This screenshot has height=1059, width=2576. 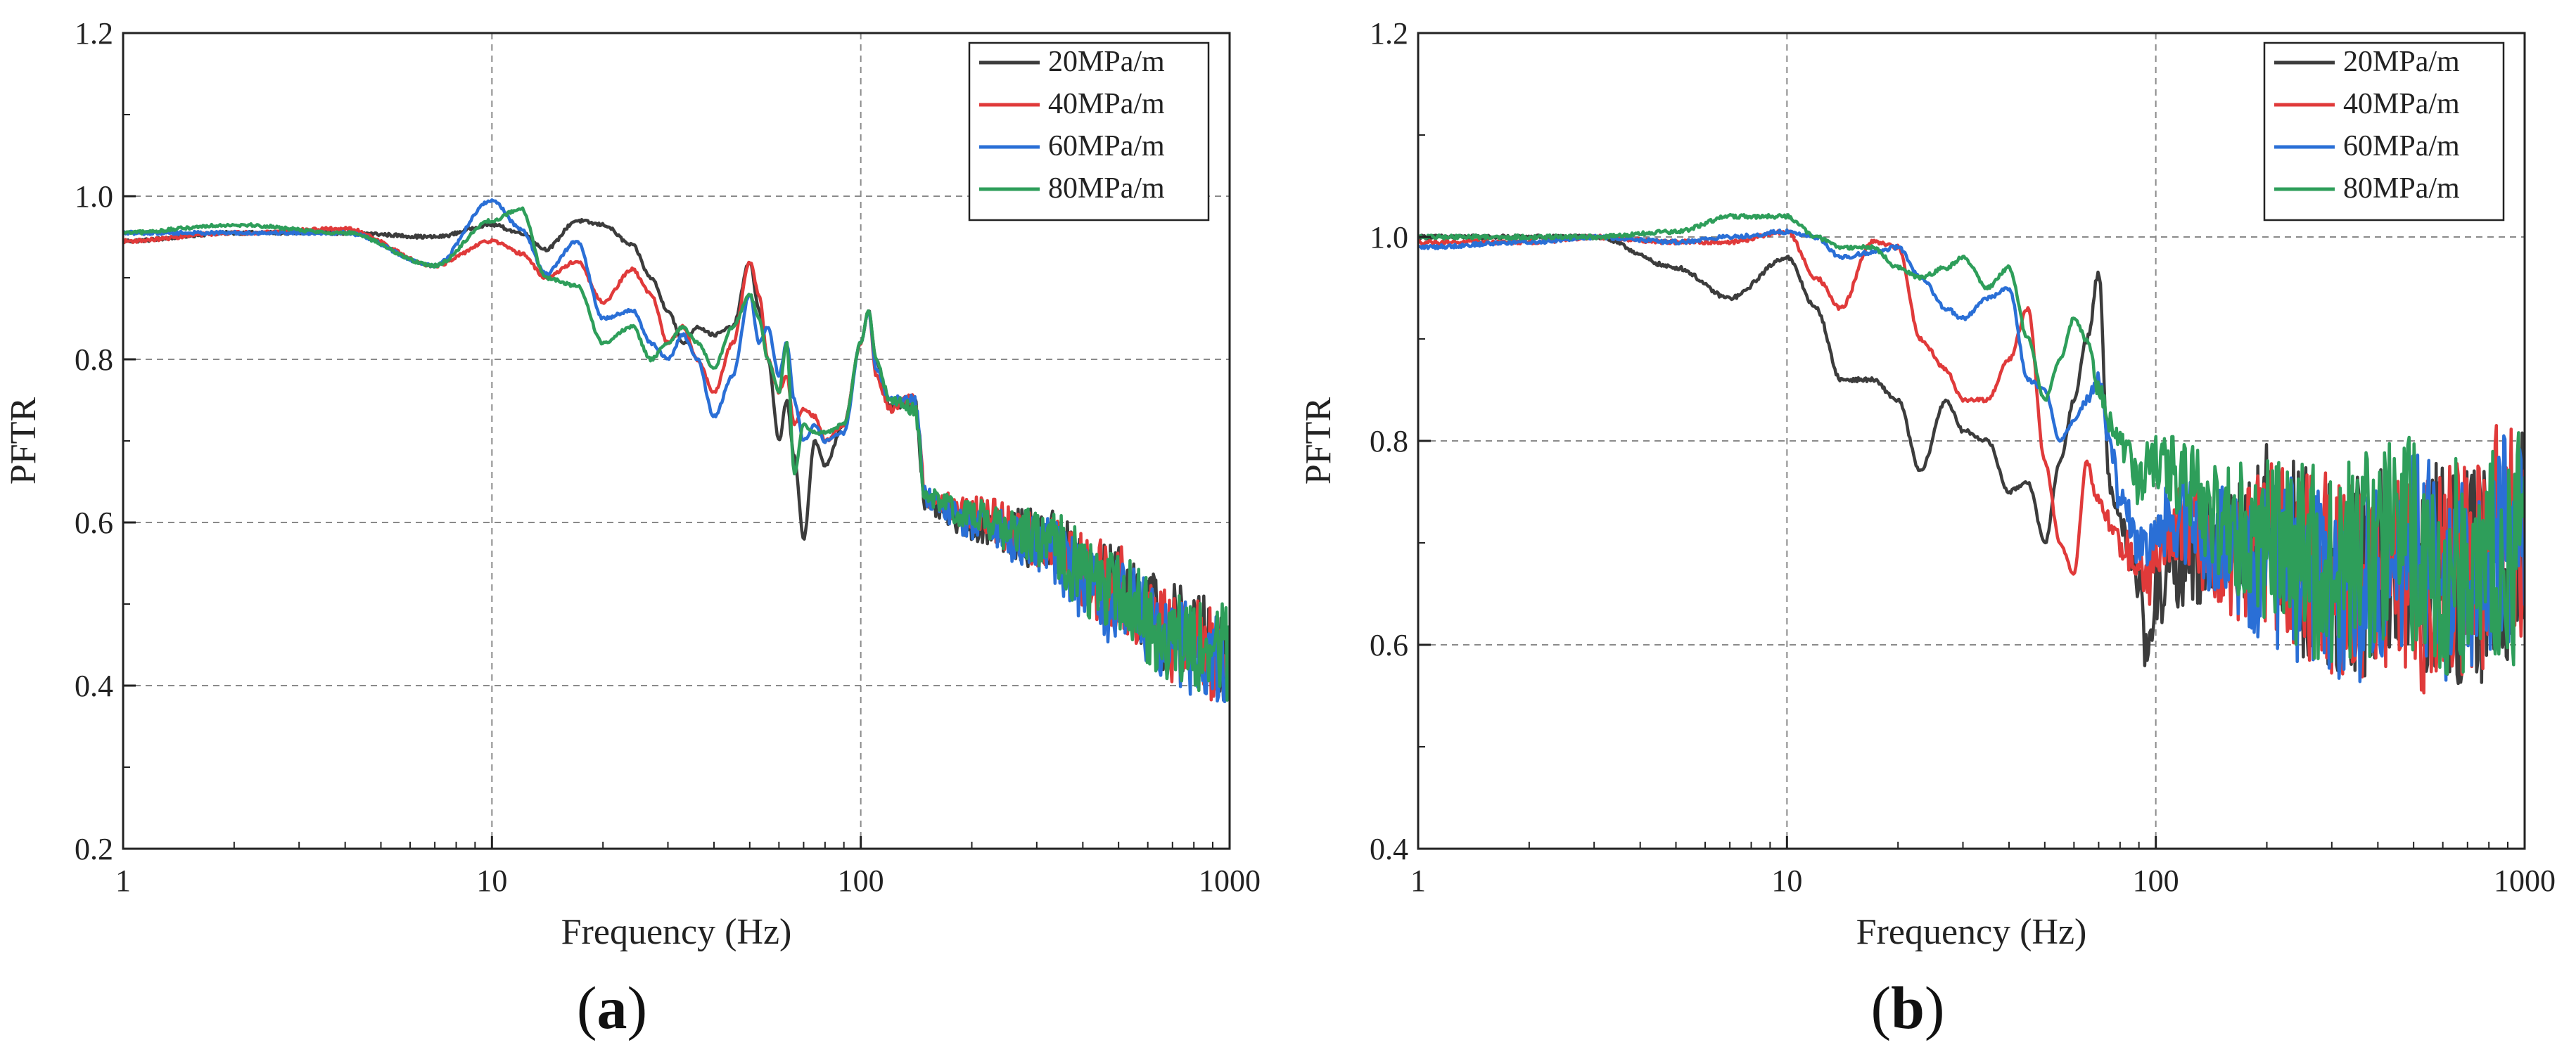 I want to click on y-axis: 0.2 0.4 0.6 0.8 1.0 1.2, so click(x=105, y=441).